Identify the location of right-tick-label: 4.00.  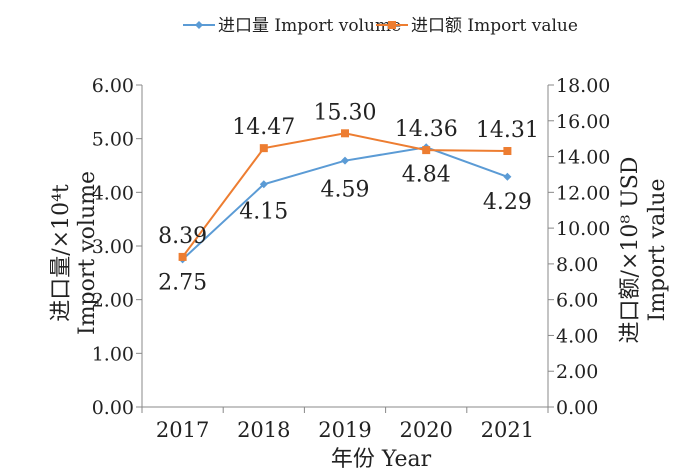
(577, 336).